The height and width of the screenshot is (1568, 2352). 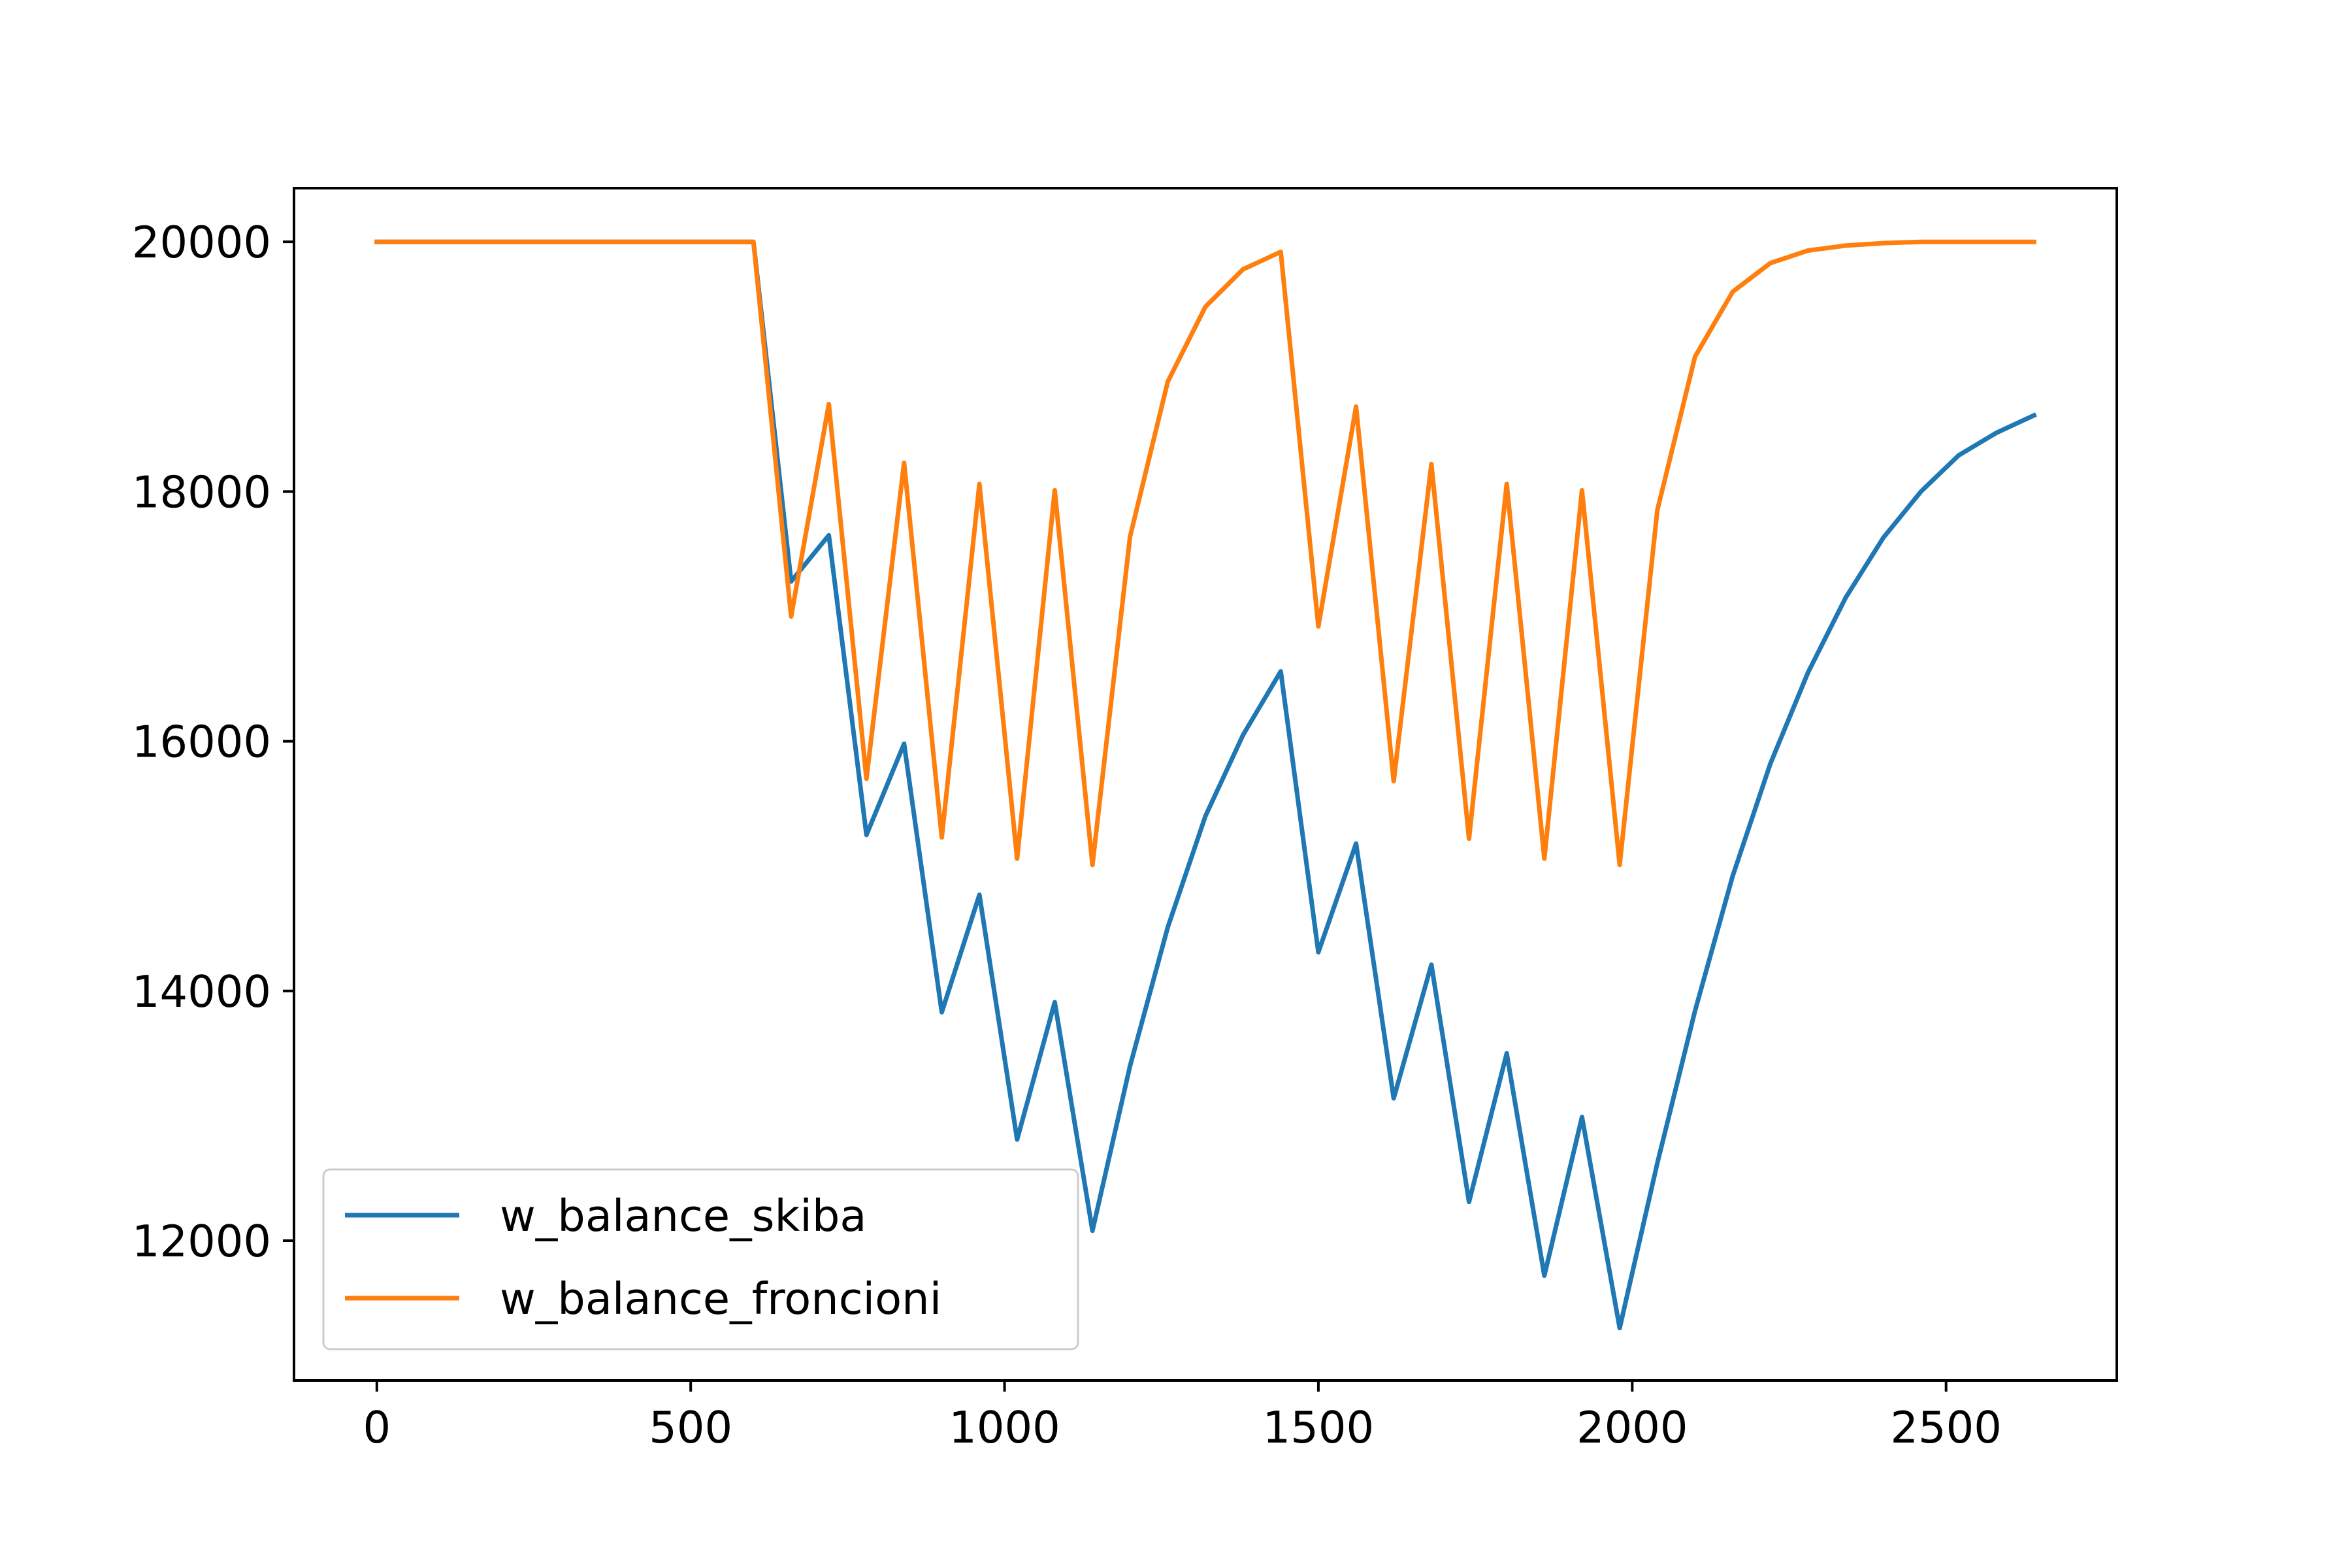 I want to click on legend: w_balance_skiba w_balance_froncioni, so click(x=700, y=1259).